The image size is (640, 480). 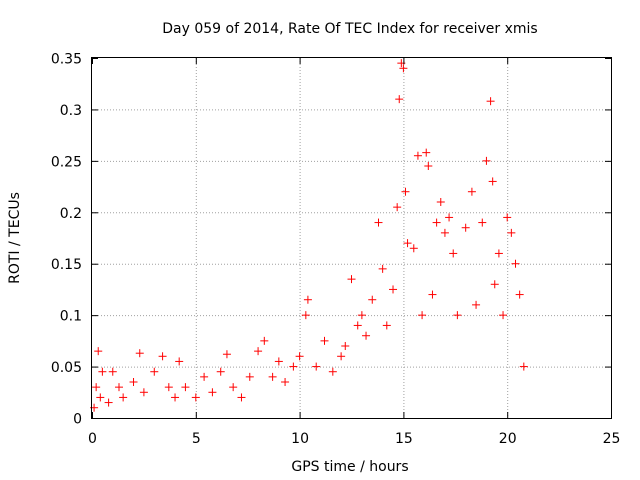 I want to click on x-axis-label: GPS time / hours, so click(x=349, y=467).